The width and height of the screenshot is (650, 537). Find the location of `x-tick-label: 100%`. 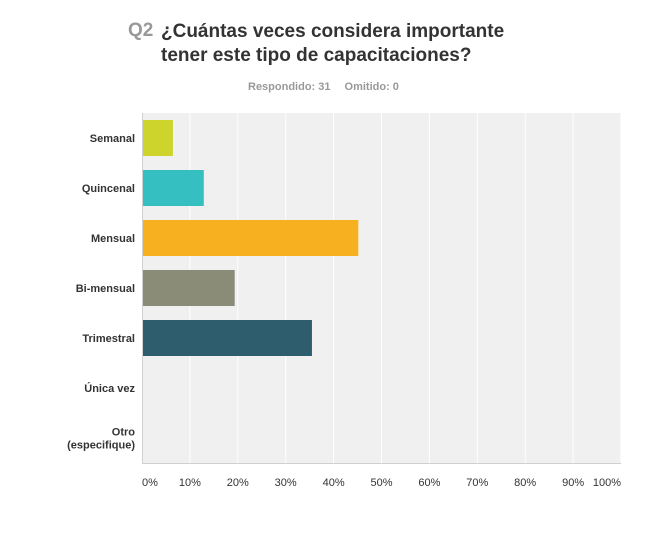

x-tick-label: 100% is located at coordinates (607, 483).